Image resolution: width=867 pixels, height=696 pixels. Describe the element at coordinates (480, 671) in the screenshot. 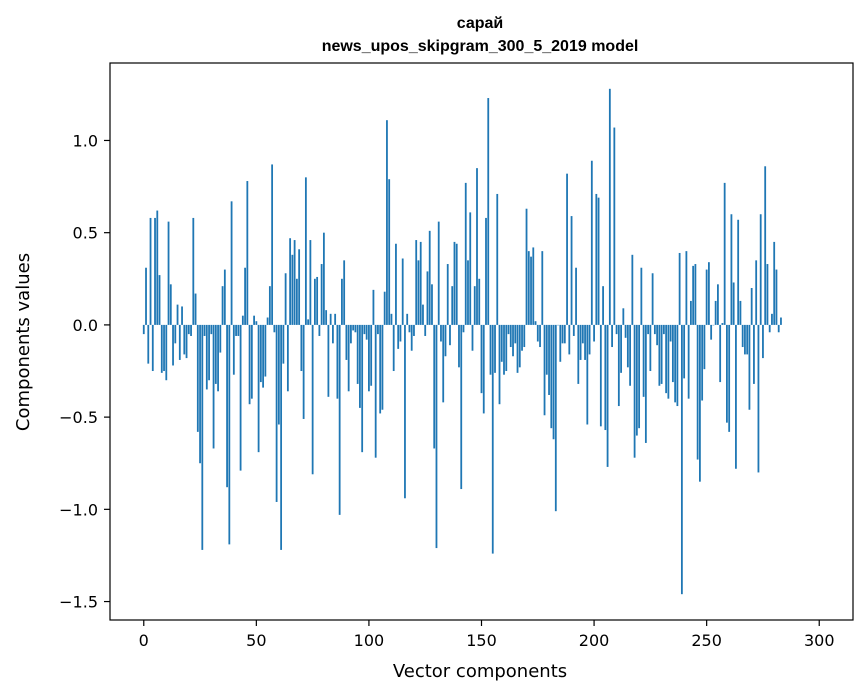

I see `x-axis-label: Vector components` at that location.